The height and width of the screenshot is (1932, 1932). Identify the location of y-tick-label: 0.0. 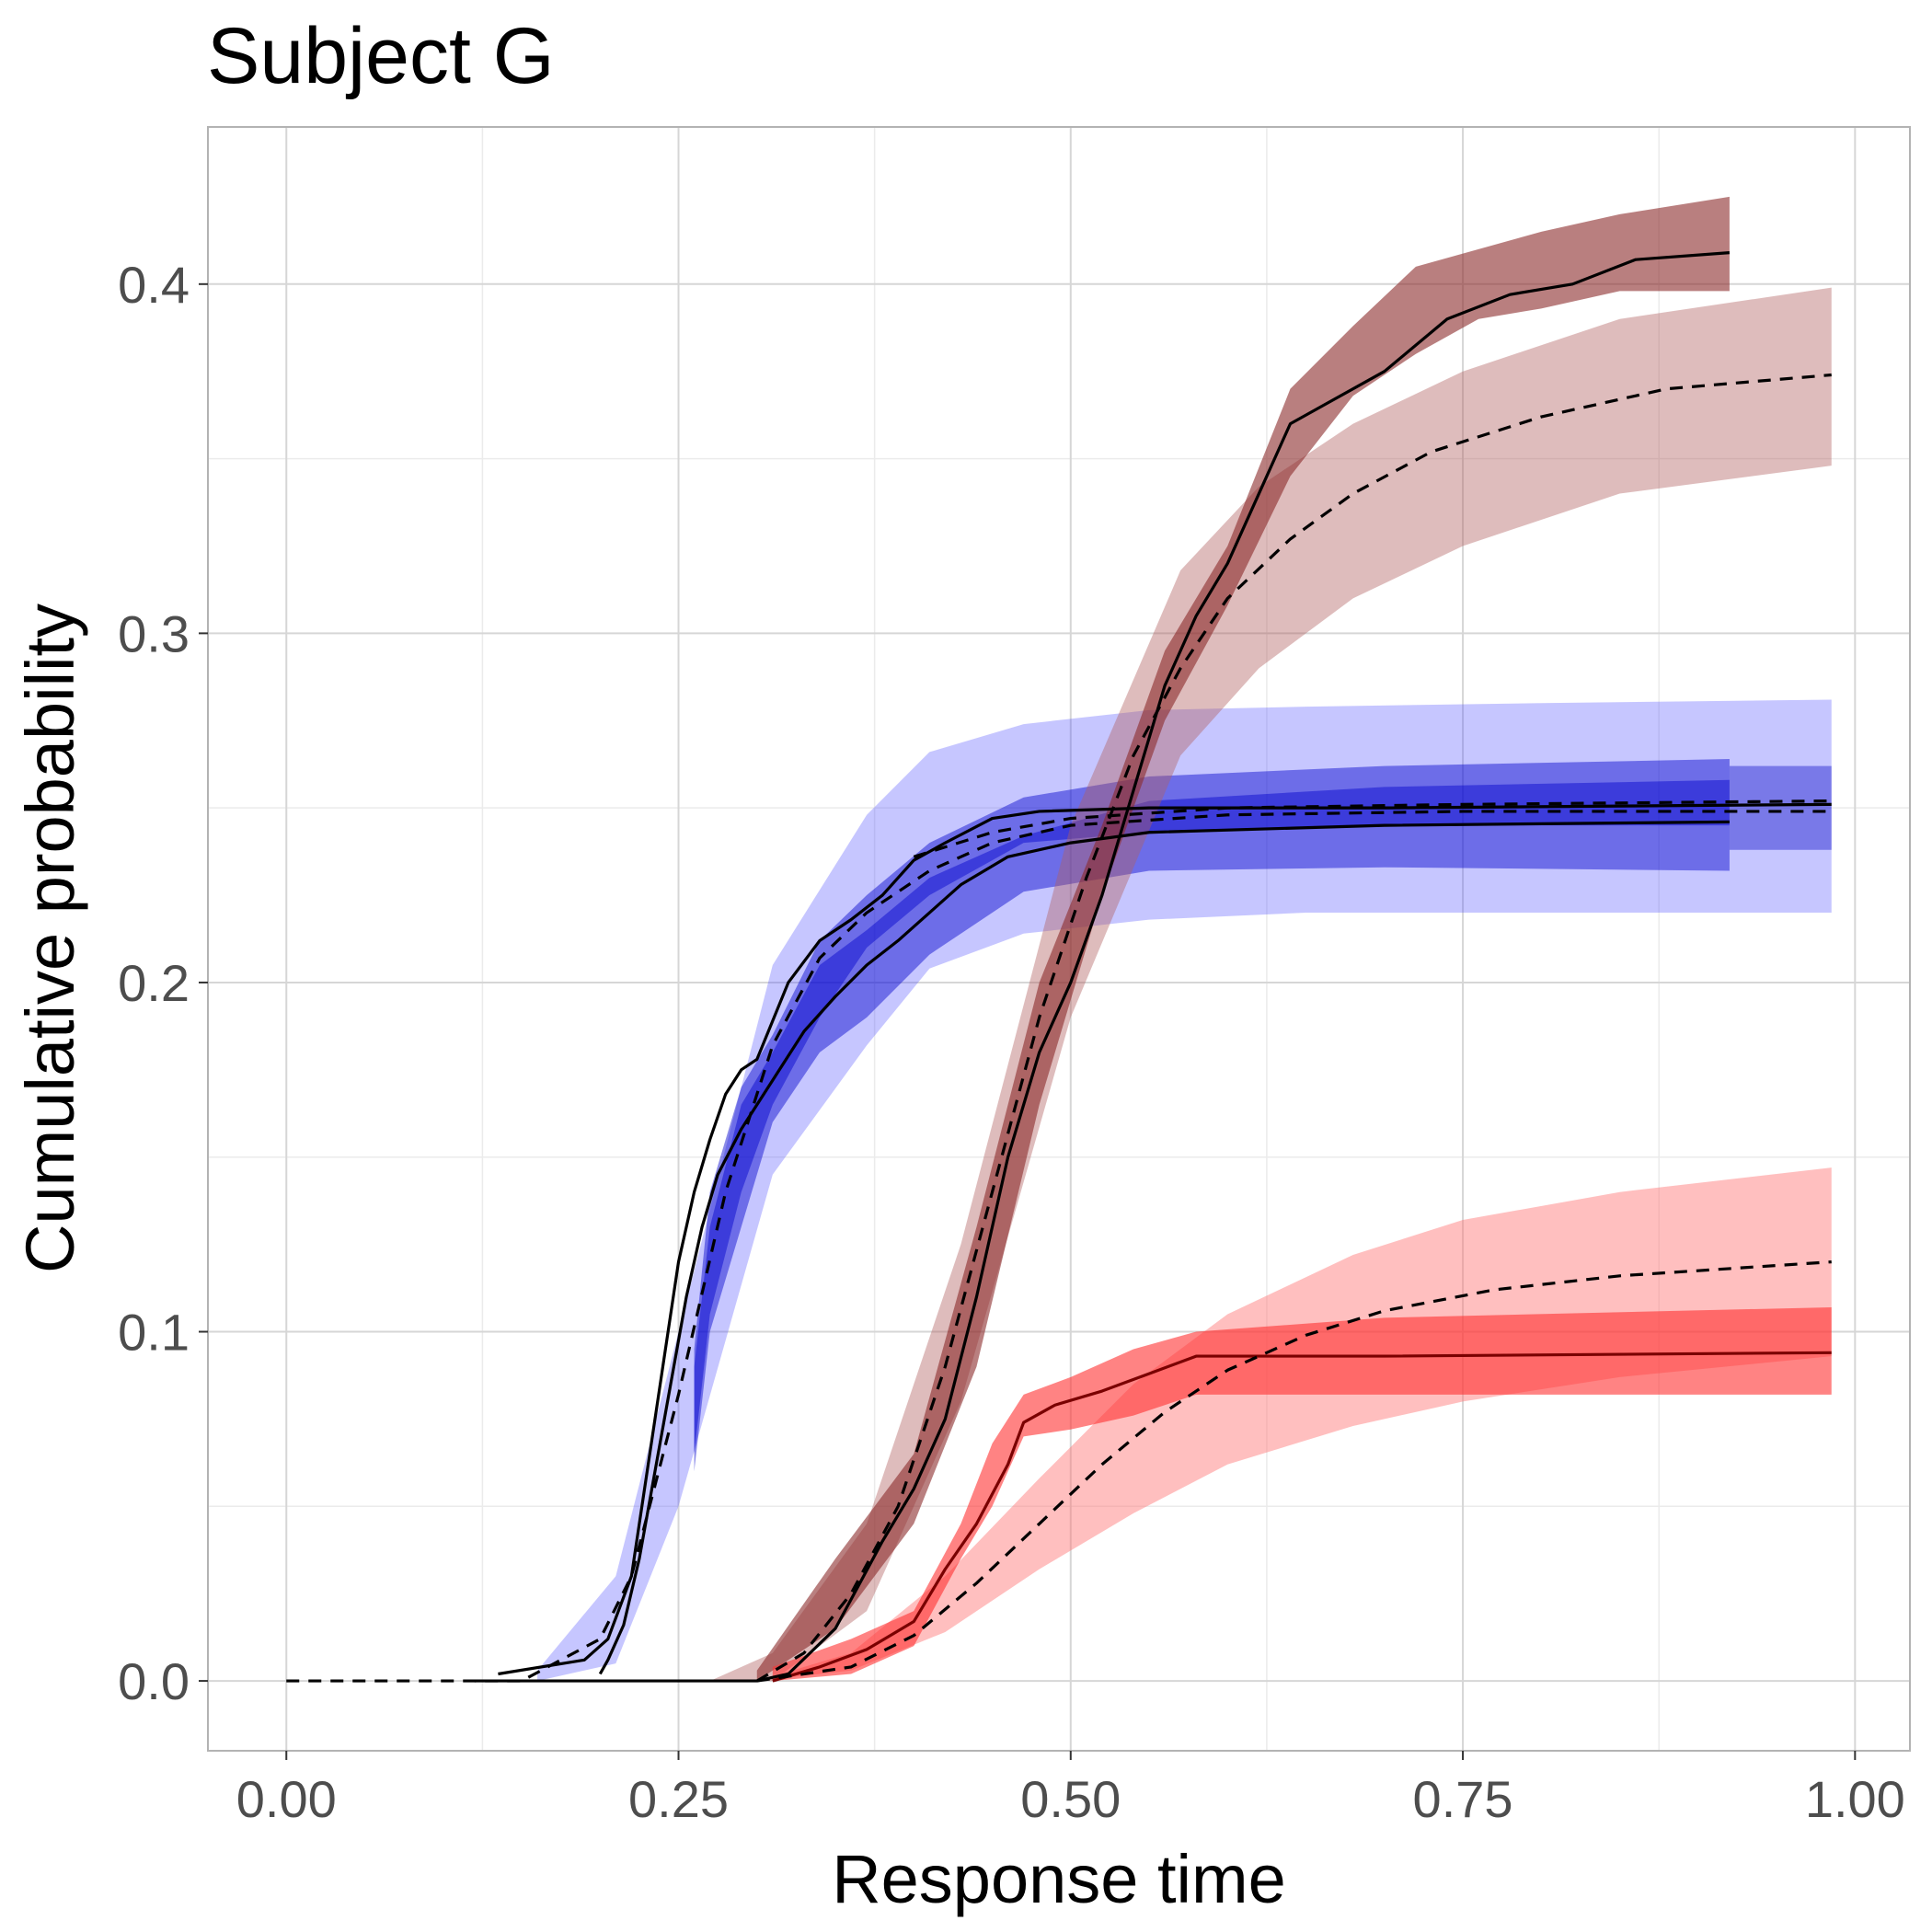
(154, 1681).